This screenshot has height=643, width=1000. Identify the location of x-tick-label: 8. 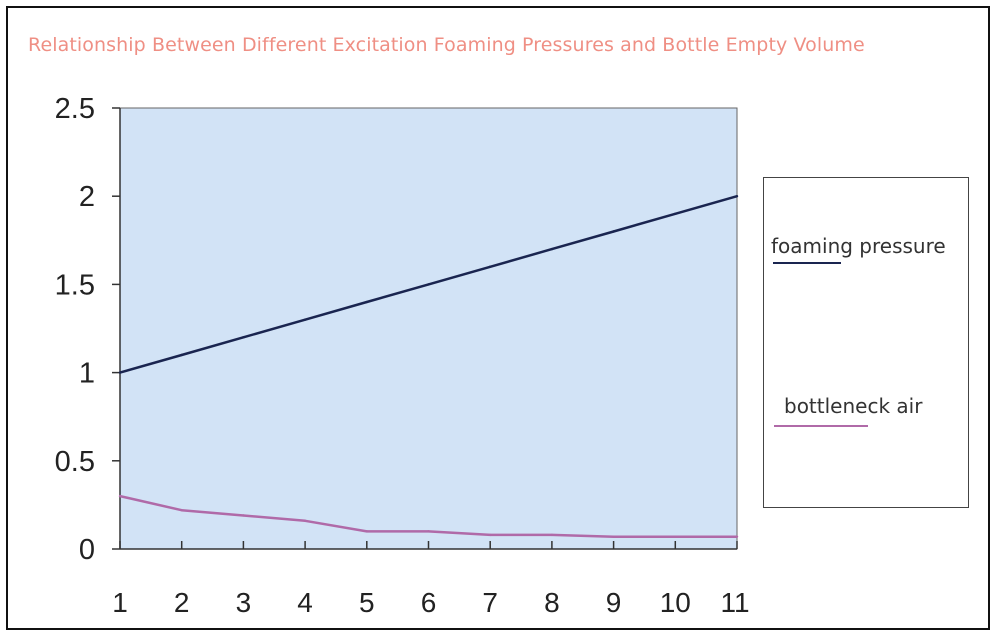
(552, 602).